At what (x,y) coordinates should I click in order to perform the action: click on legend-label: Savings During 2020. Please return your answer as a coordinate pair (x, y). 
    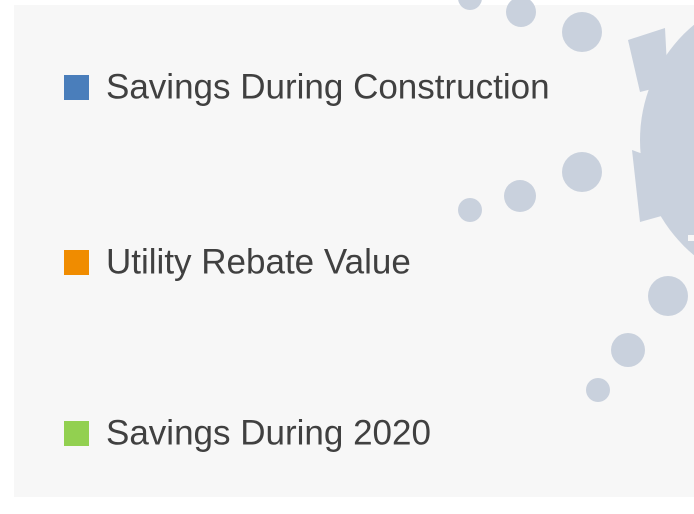
    Looking at the image, I should click on (268, 432).